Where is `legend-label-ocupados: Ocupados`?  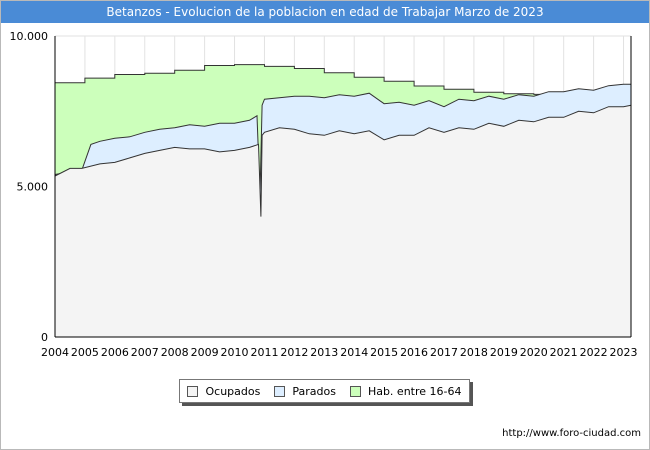 legend-label-ocupados: Ocupados is located at coordinates (233, 391).